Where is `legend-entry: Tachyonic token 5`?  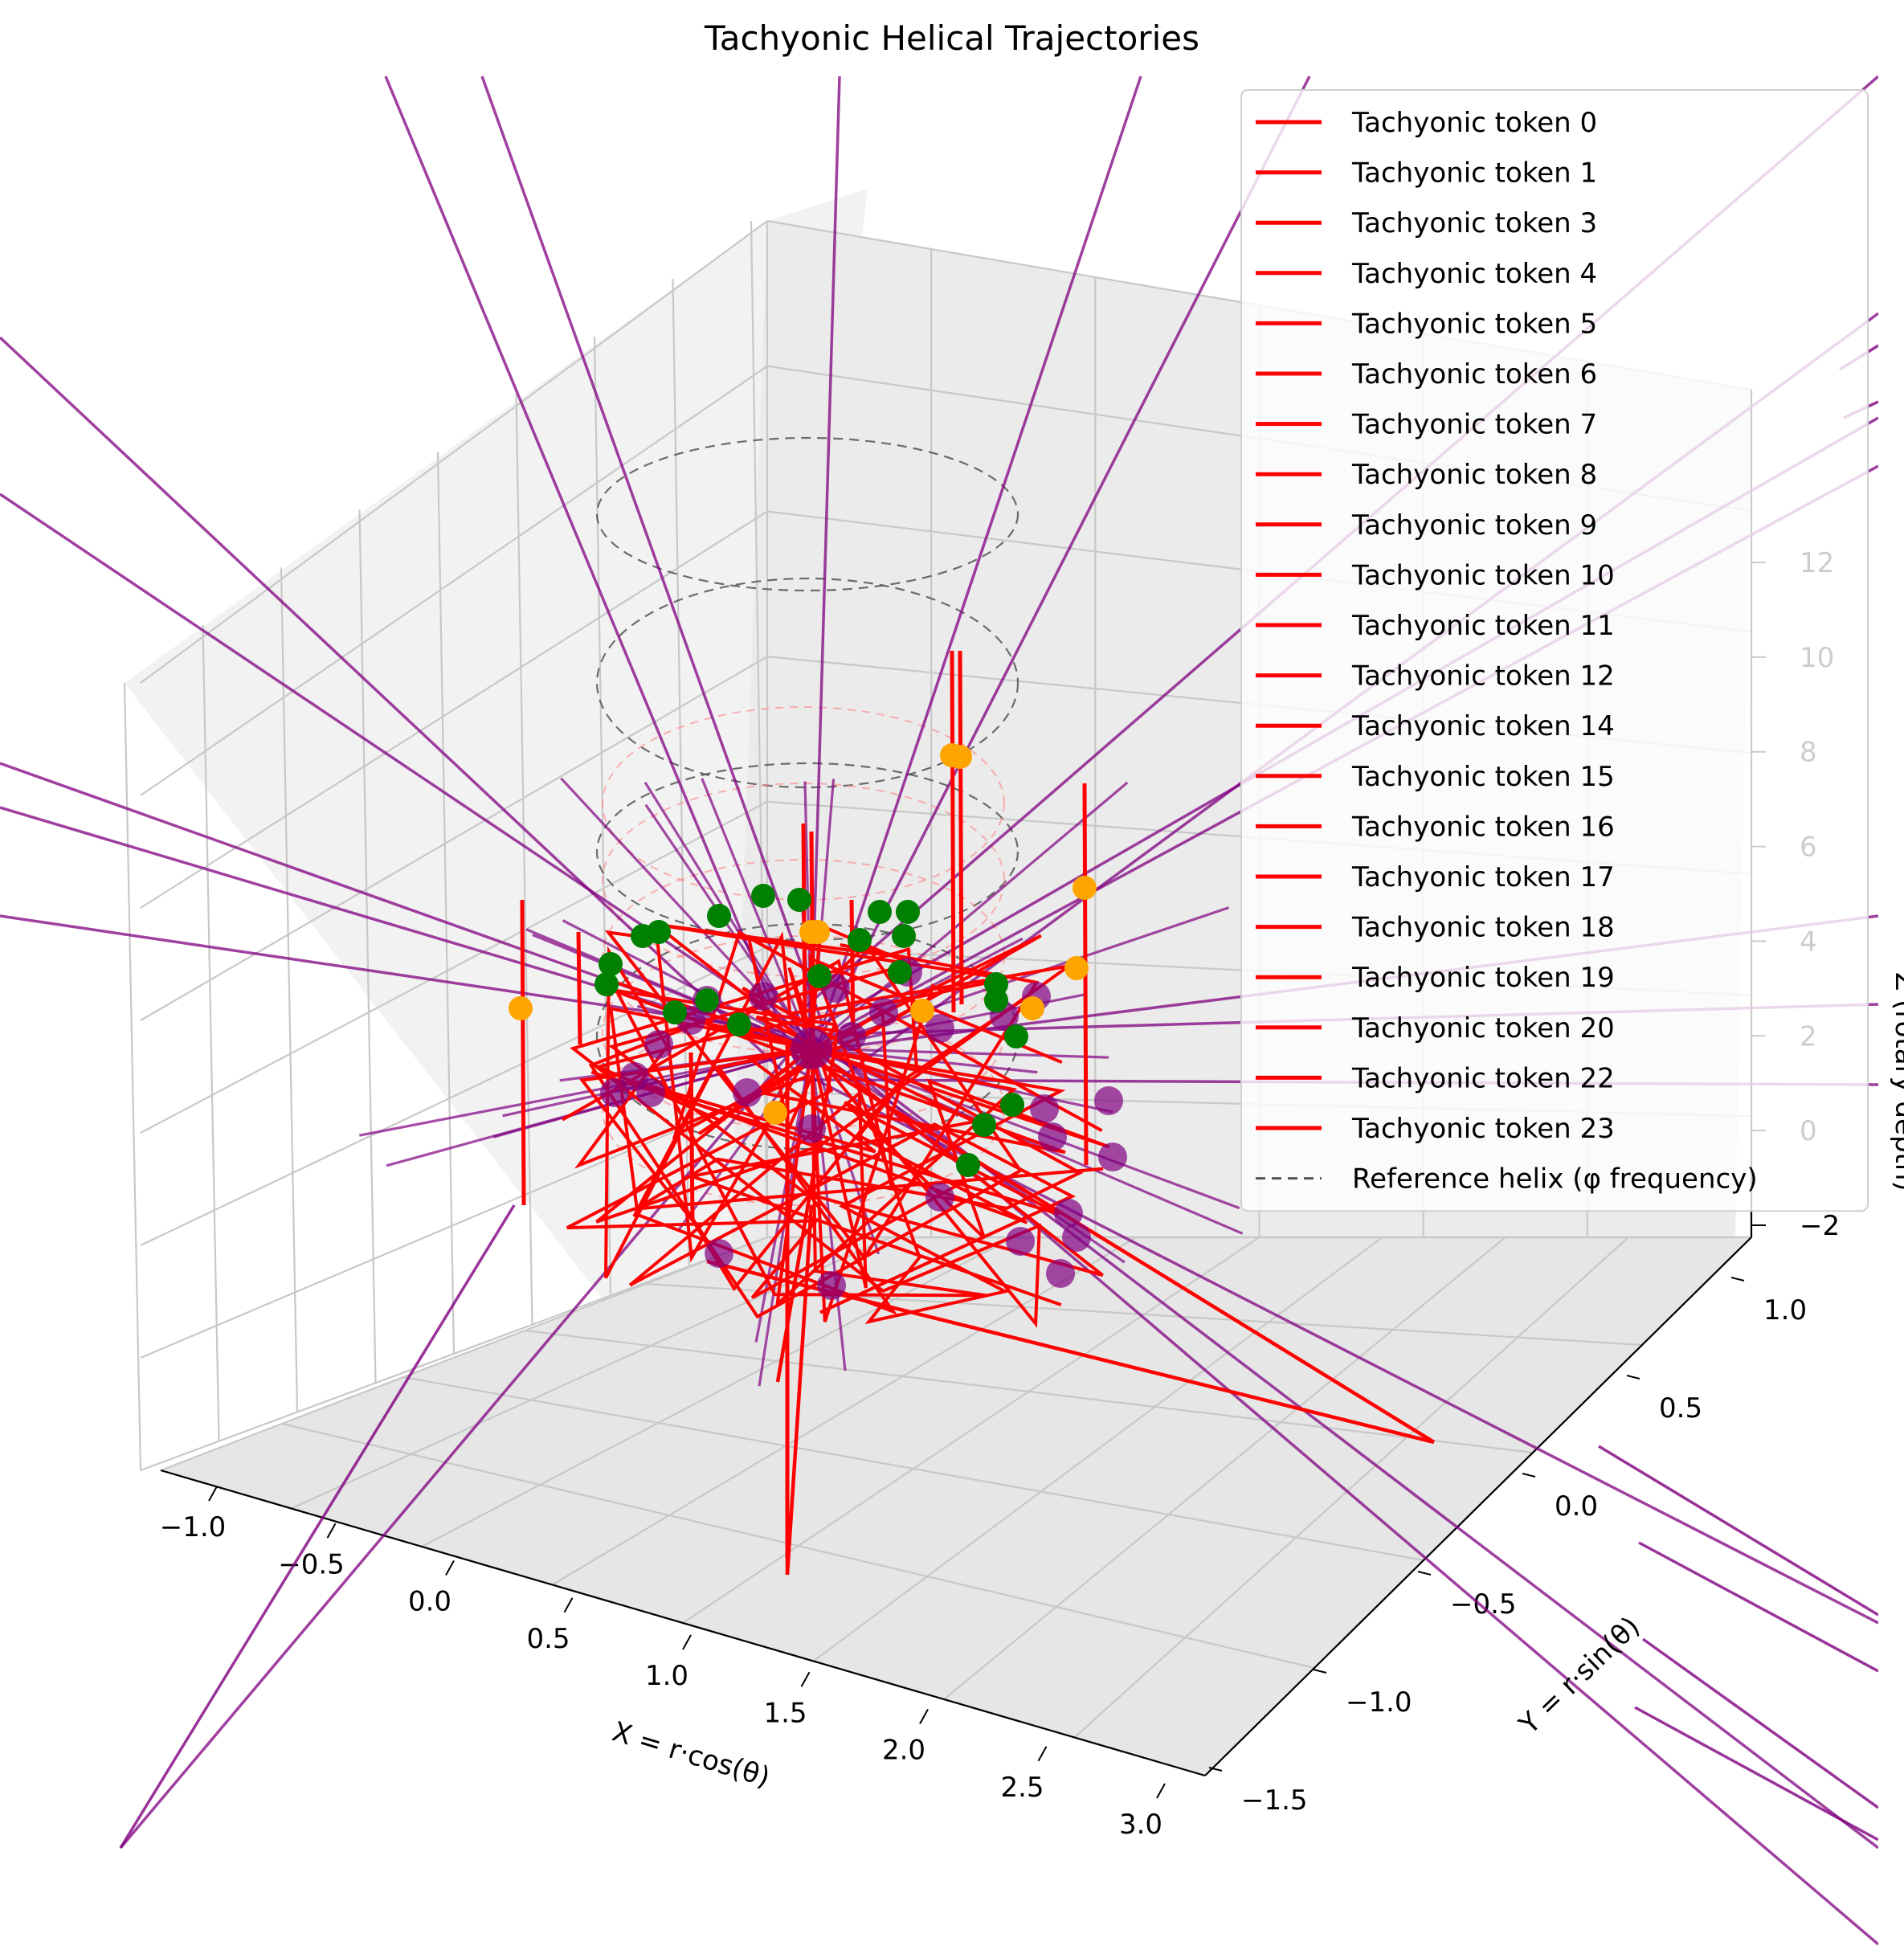 legend-entry: Tachyonic token 5 is located at coordinates (1474, 324).